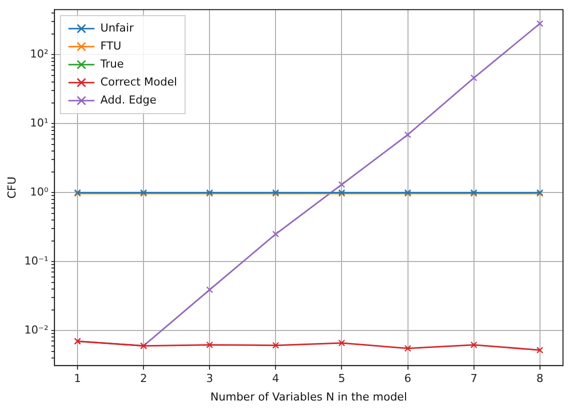  I want to click on x-tick-label: 2, so click(144, 379).